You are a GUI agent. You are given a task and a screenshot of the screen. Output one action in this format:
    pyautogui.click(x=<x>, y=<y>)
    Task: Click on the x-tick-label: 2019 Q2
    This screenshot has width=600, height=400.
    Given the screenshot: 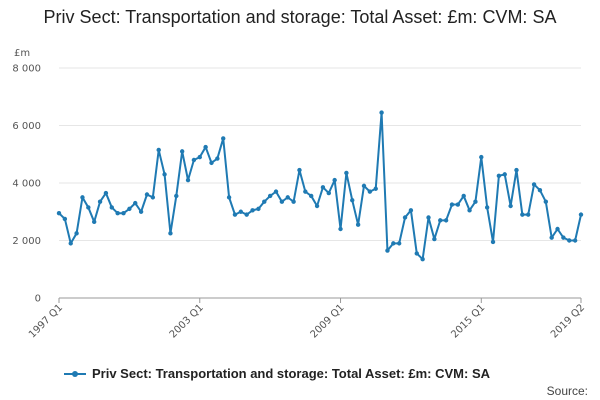 What is the action you would take?
    pyautogui.click(x=568, y=321)
    